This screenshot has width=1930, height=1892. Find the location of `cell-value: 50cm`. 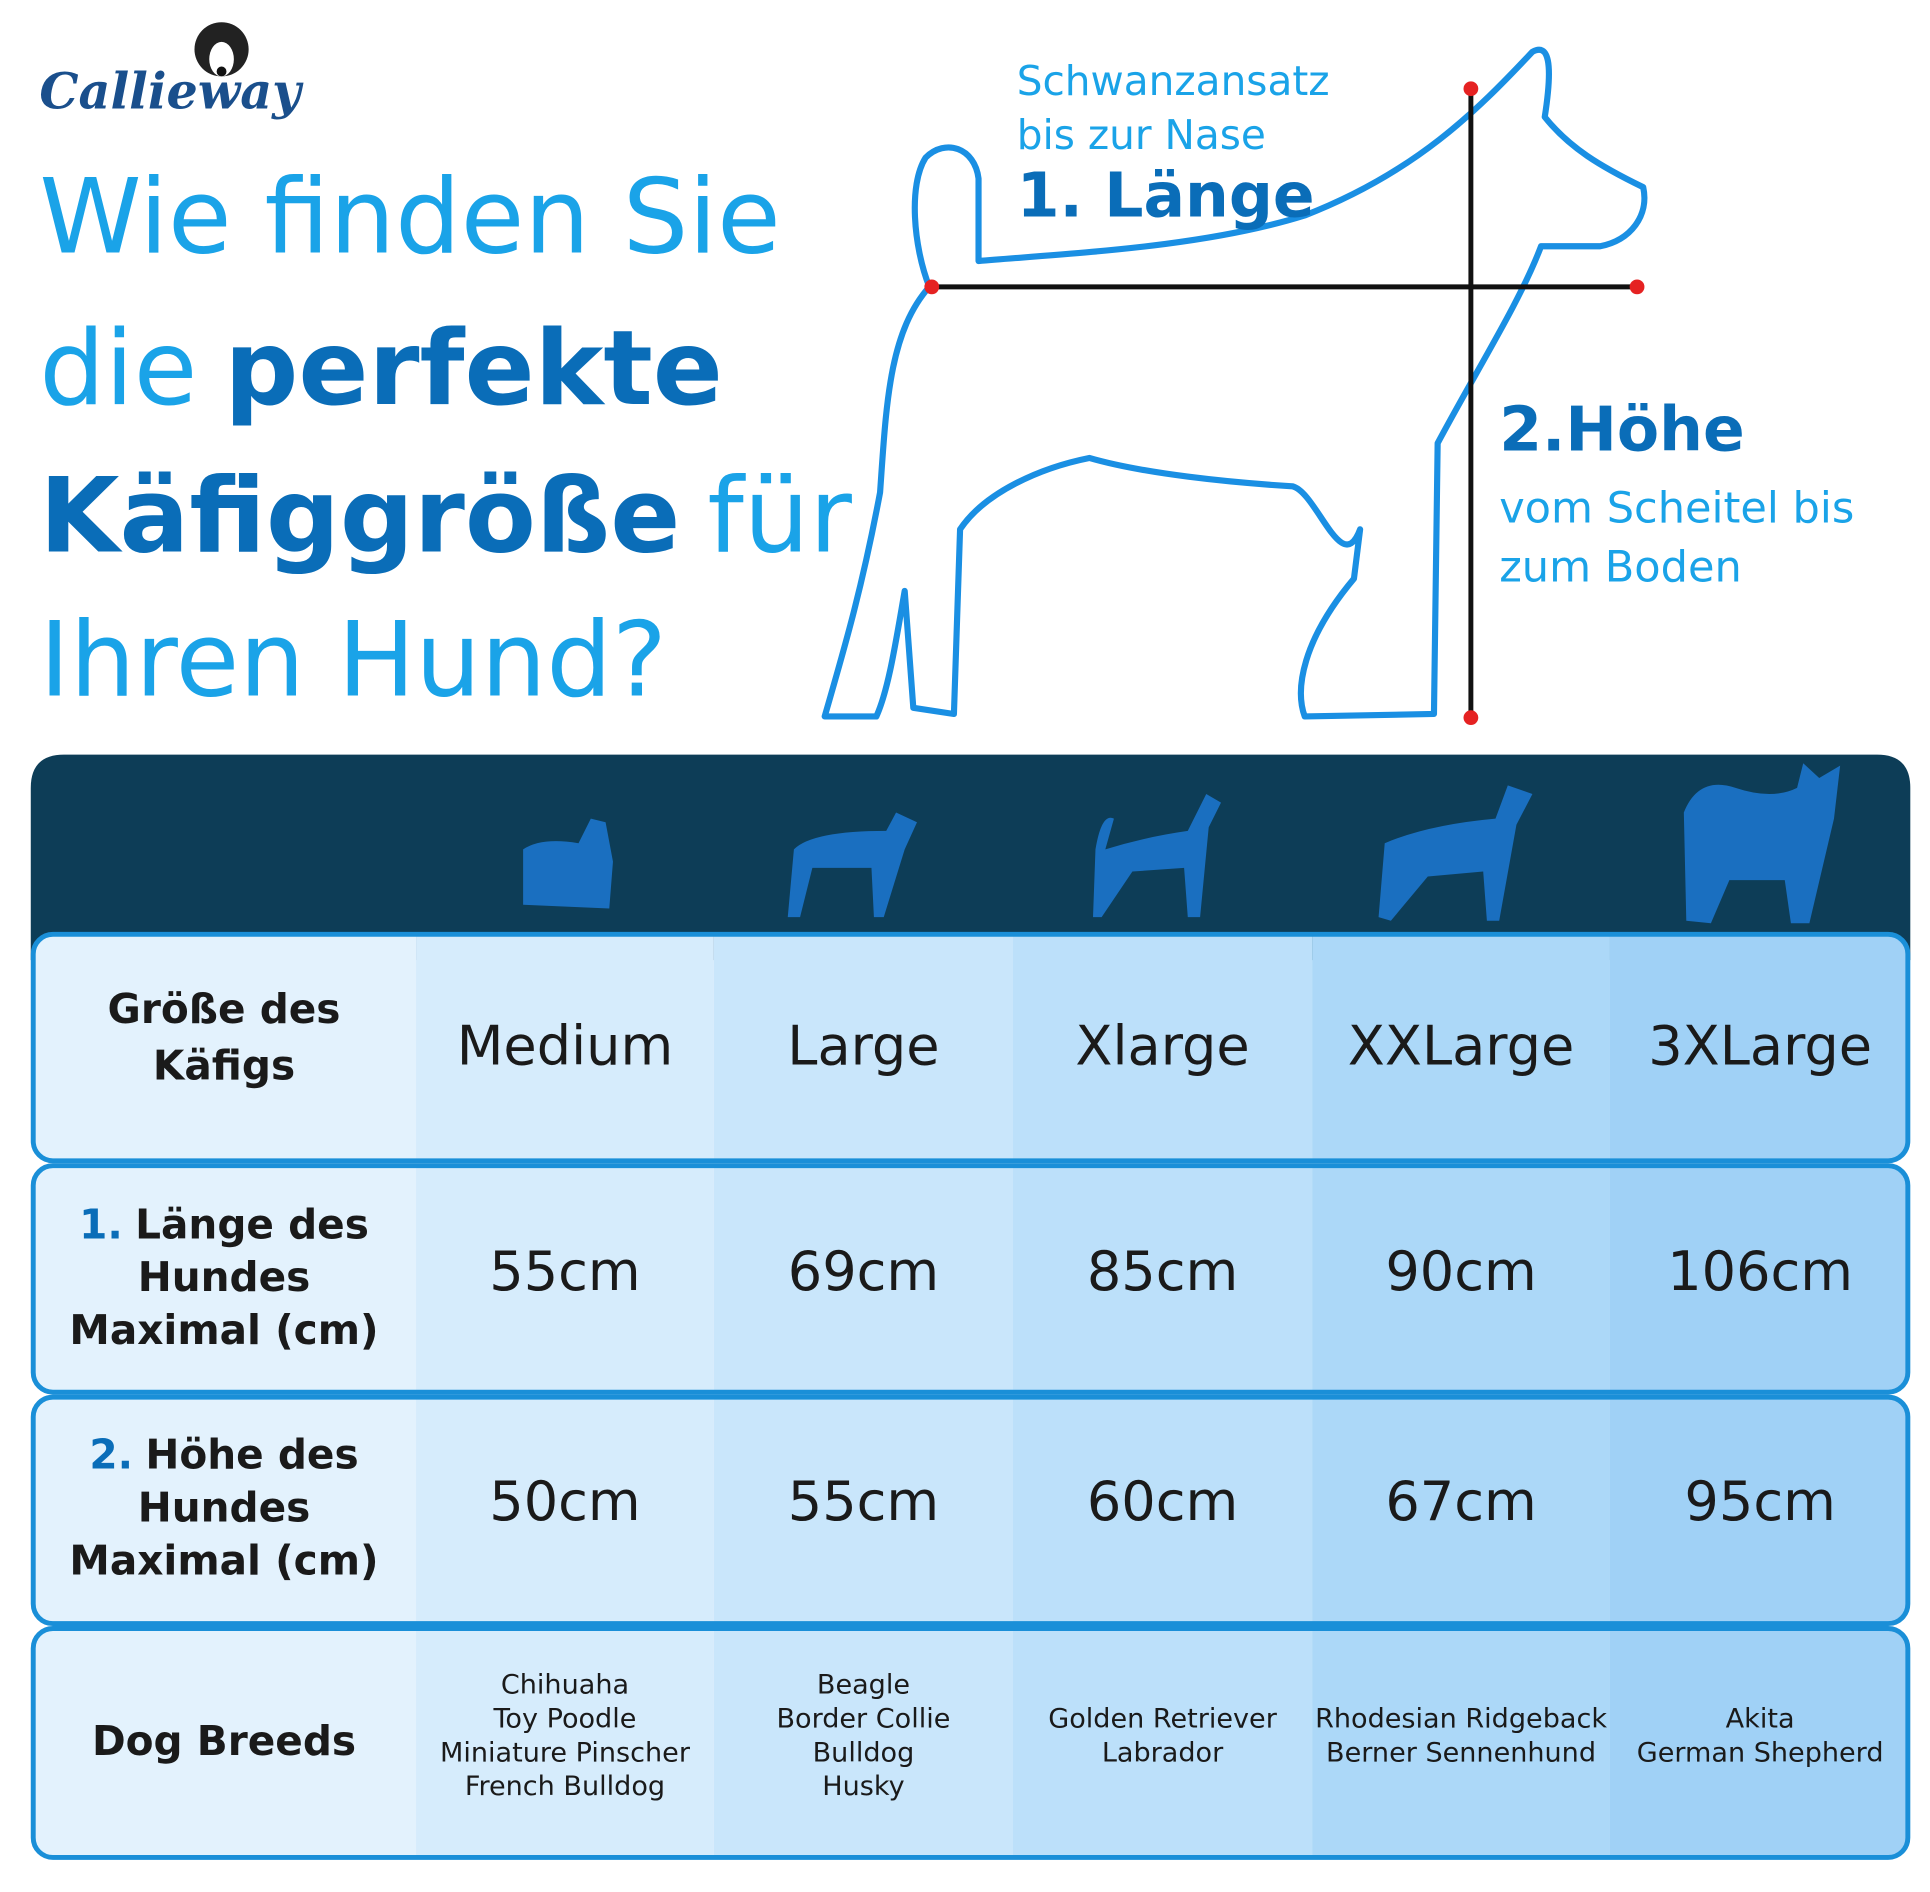

cell-value: 50cm is located at coordinates (564, 1501).